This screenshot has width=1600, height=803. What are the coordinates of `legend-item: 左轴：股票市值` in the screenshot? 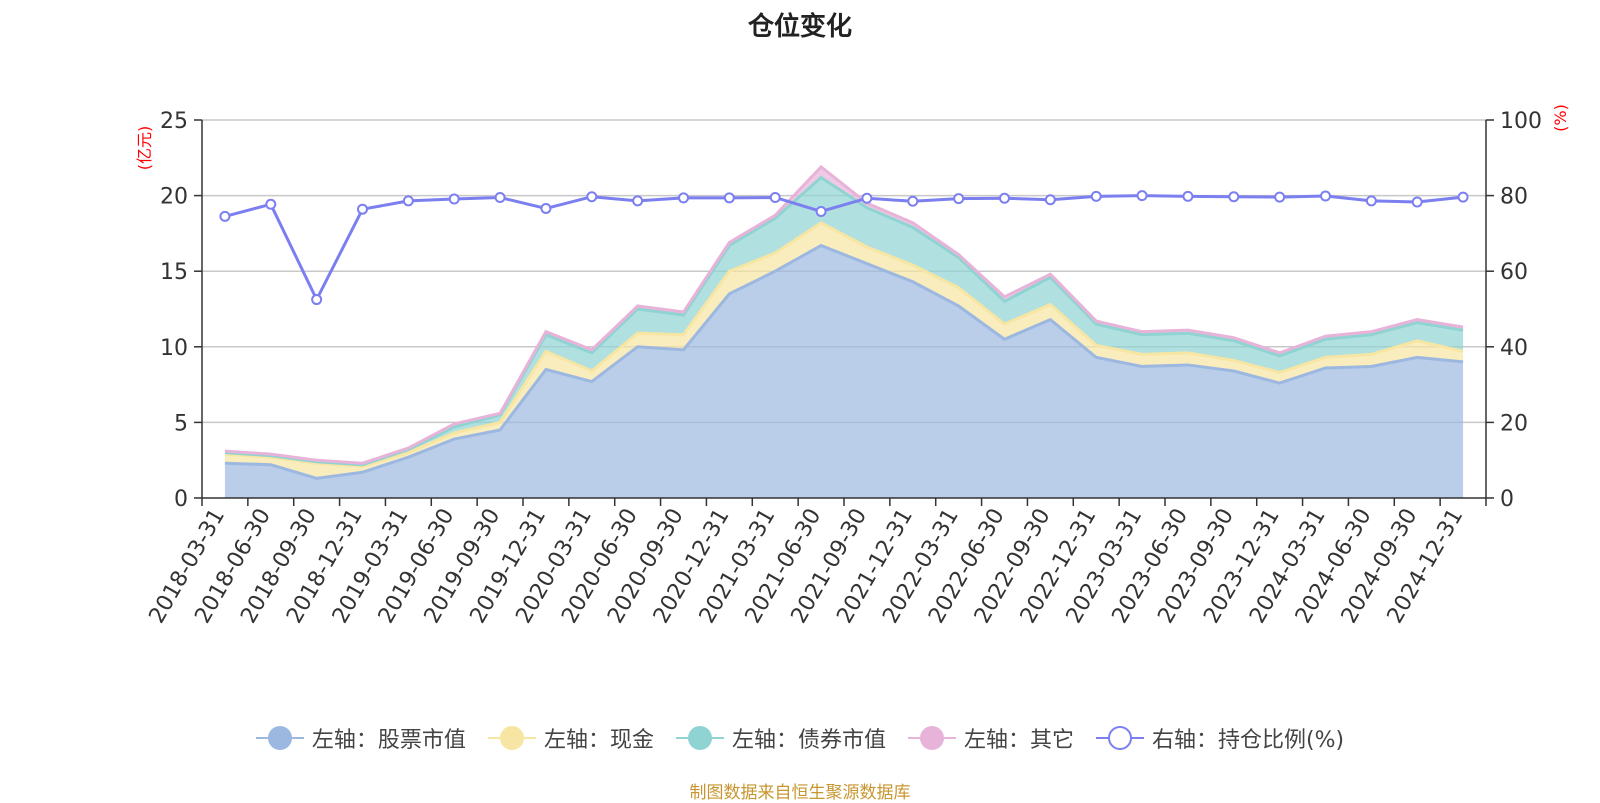 It's located at (360, 738).